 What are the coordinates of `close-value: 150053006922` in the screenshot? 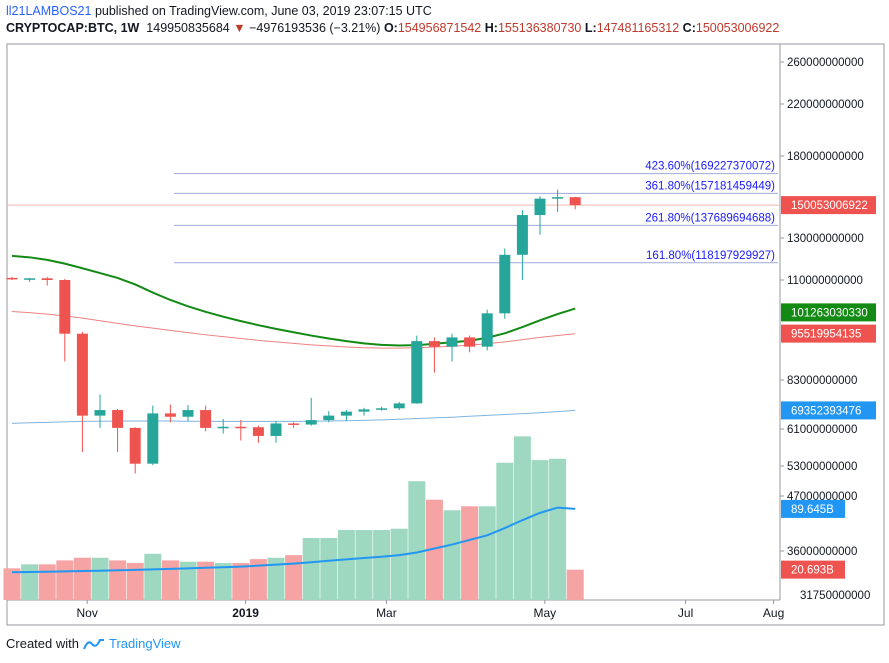 It's located at (737, 28).